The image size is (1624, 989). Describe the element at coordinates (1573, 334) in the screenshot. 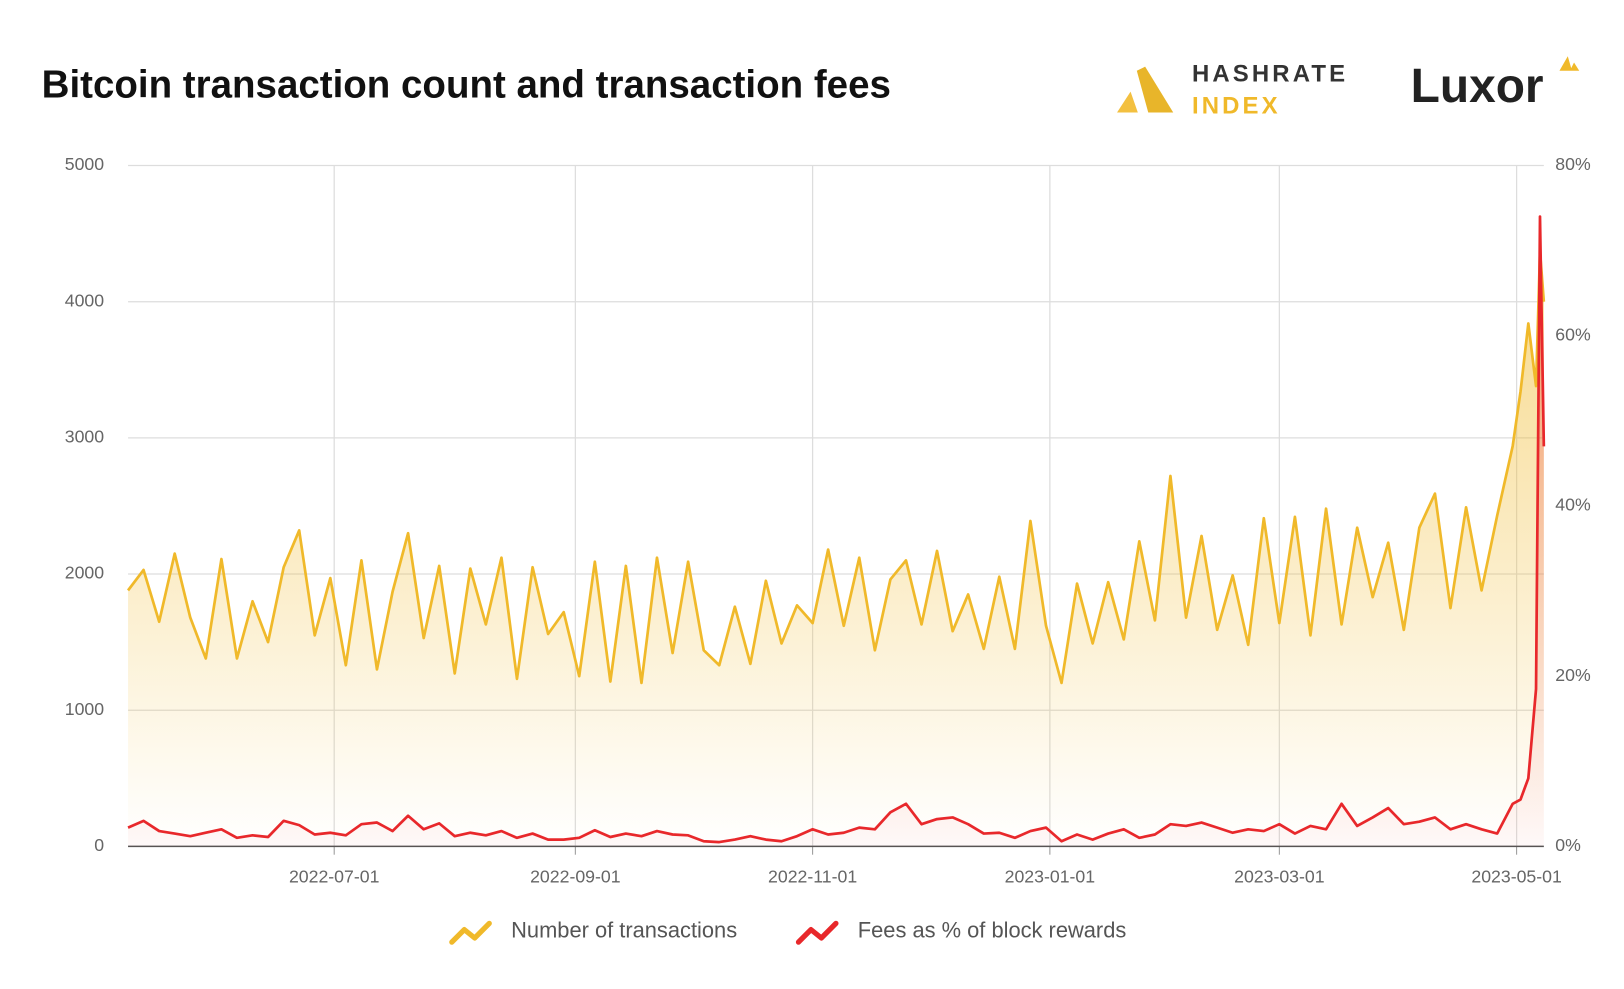

I see `y2-tick-label: 60%` at that location.